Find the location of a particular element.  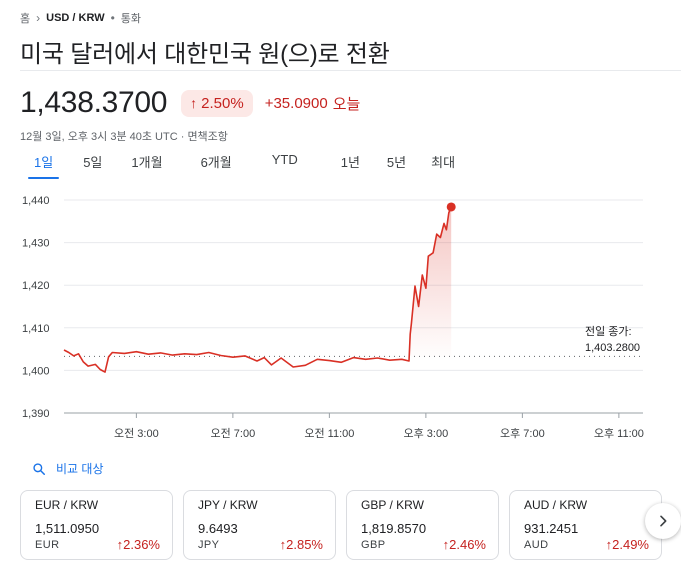

x-tick-label: 오전 11:00 is located at coordinates (329, 433).